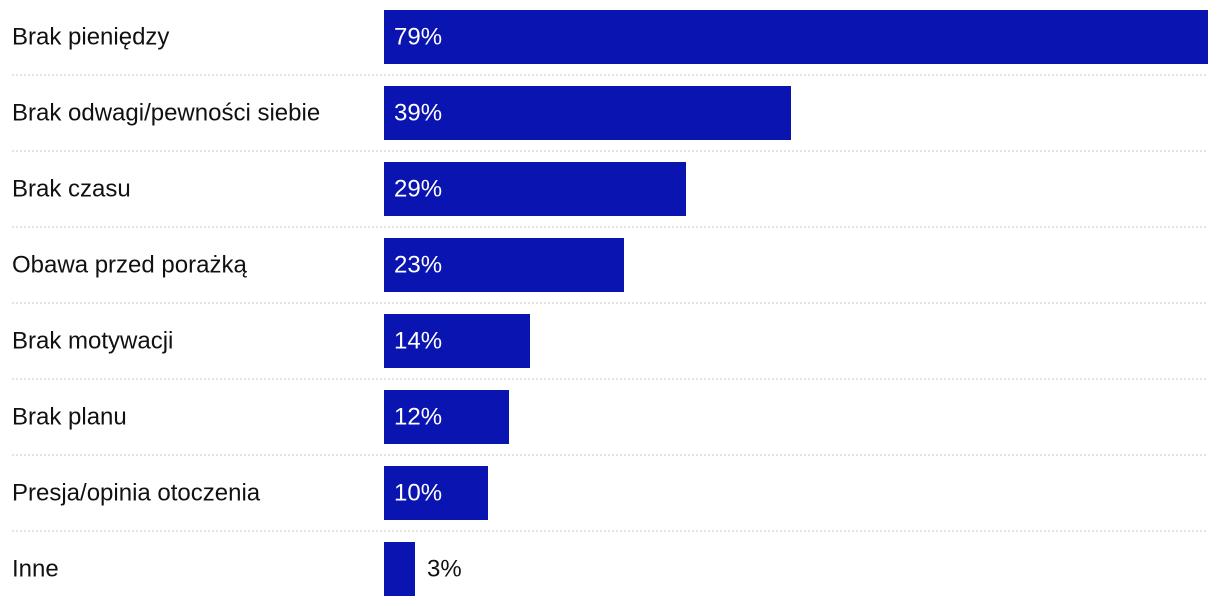 Image resolution: width=1220 pixels, height=606 pixels. I want to click on category-label-brak-pieniedzy: Brak pieniędzy, so click(90, 37).